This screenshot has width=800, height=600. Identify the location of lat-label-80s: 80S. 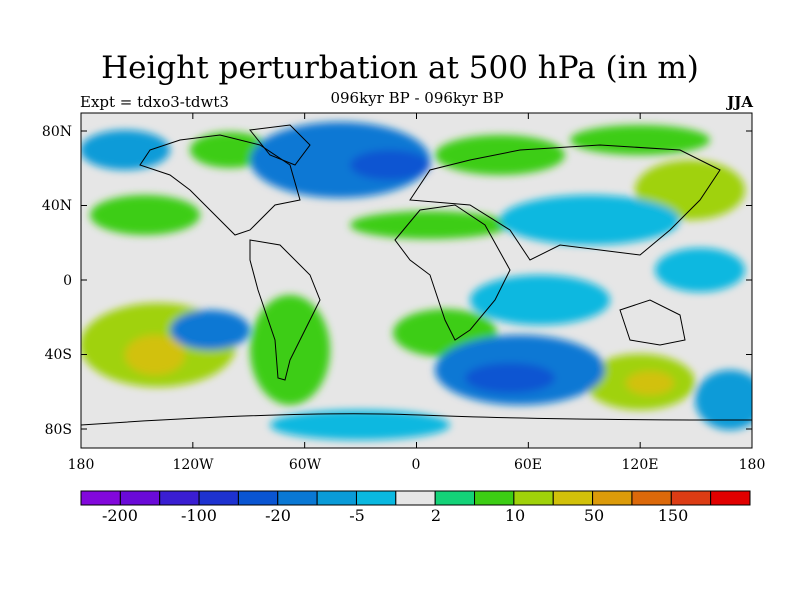
(58, 430).